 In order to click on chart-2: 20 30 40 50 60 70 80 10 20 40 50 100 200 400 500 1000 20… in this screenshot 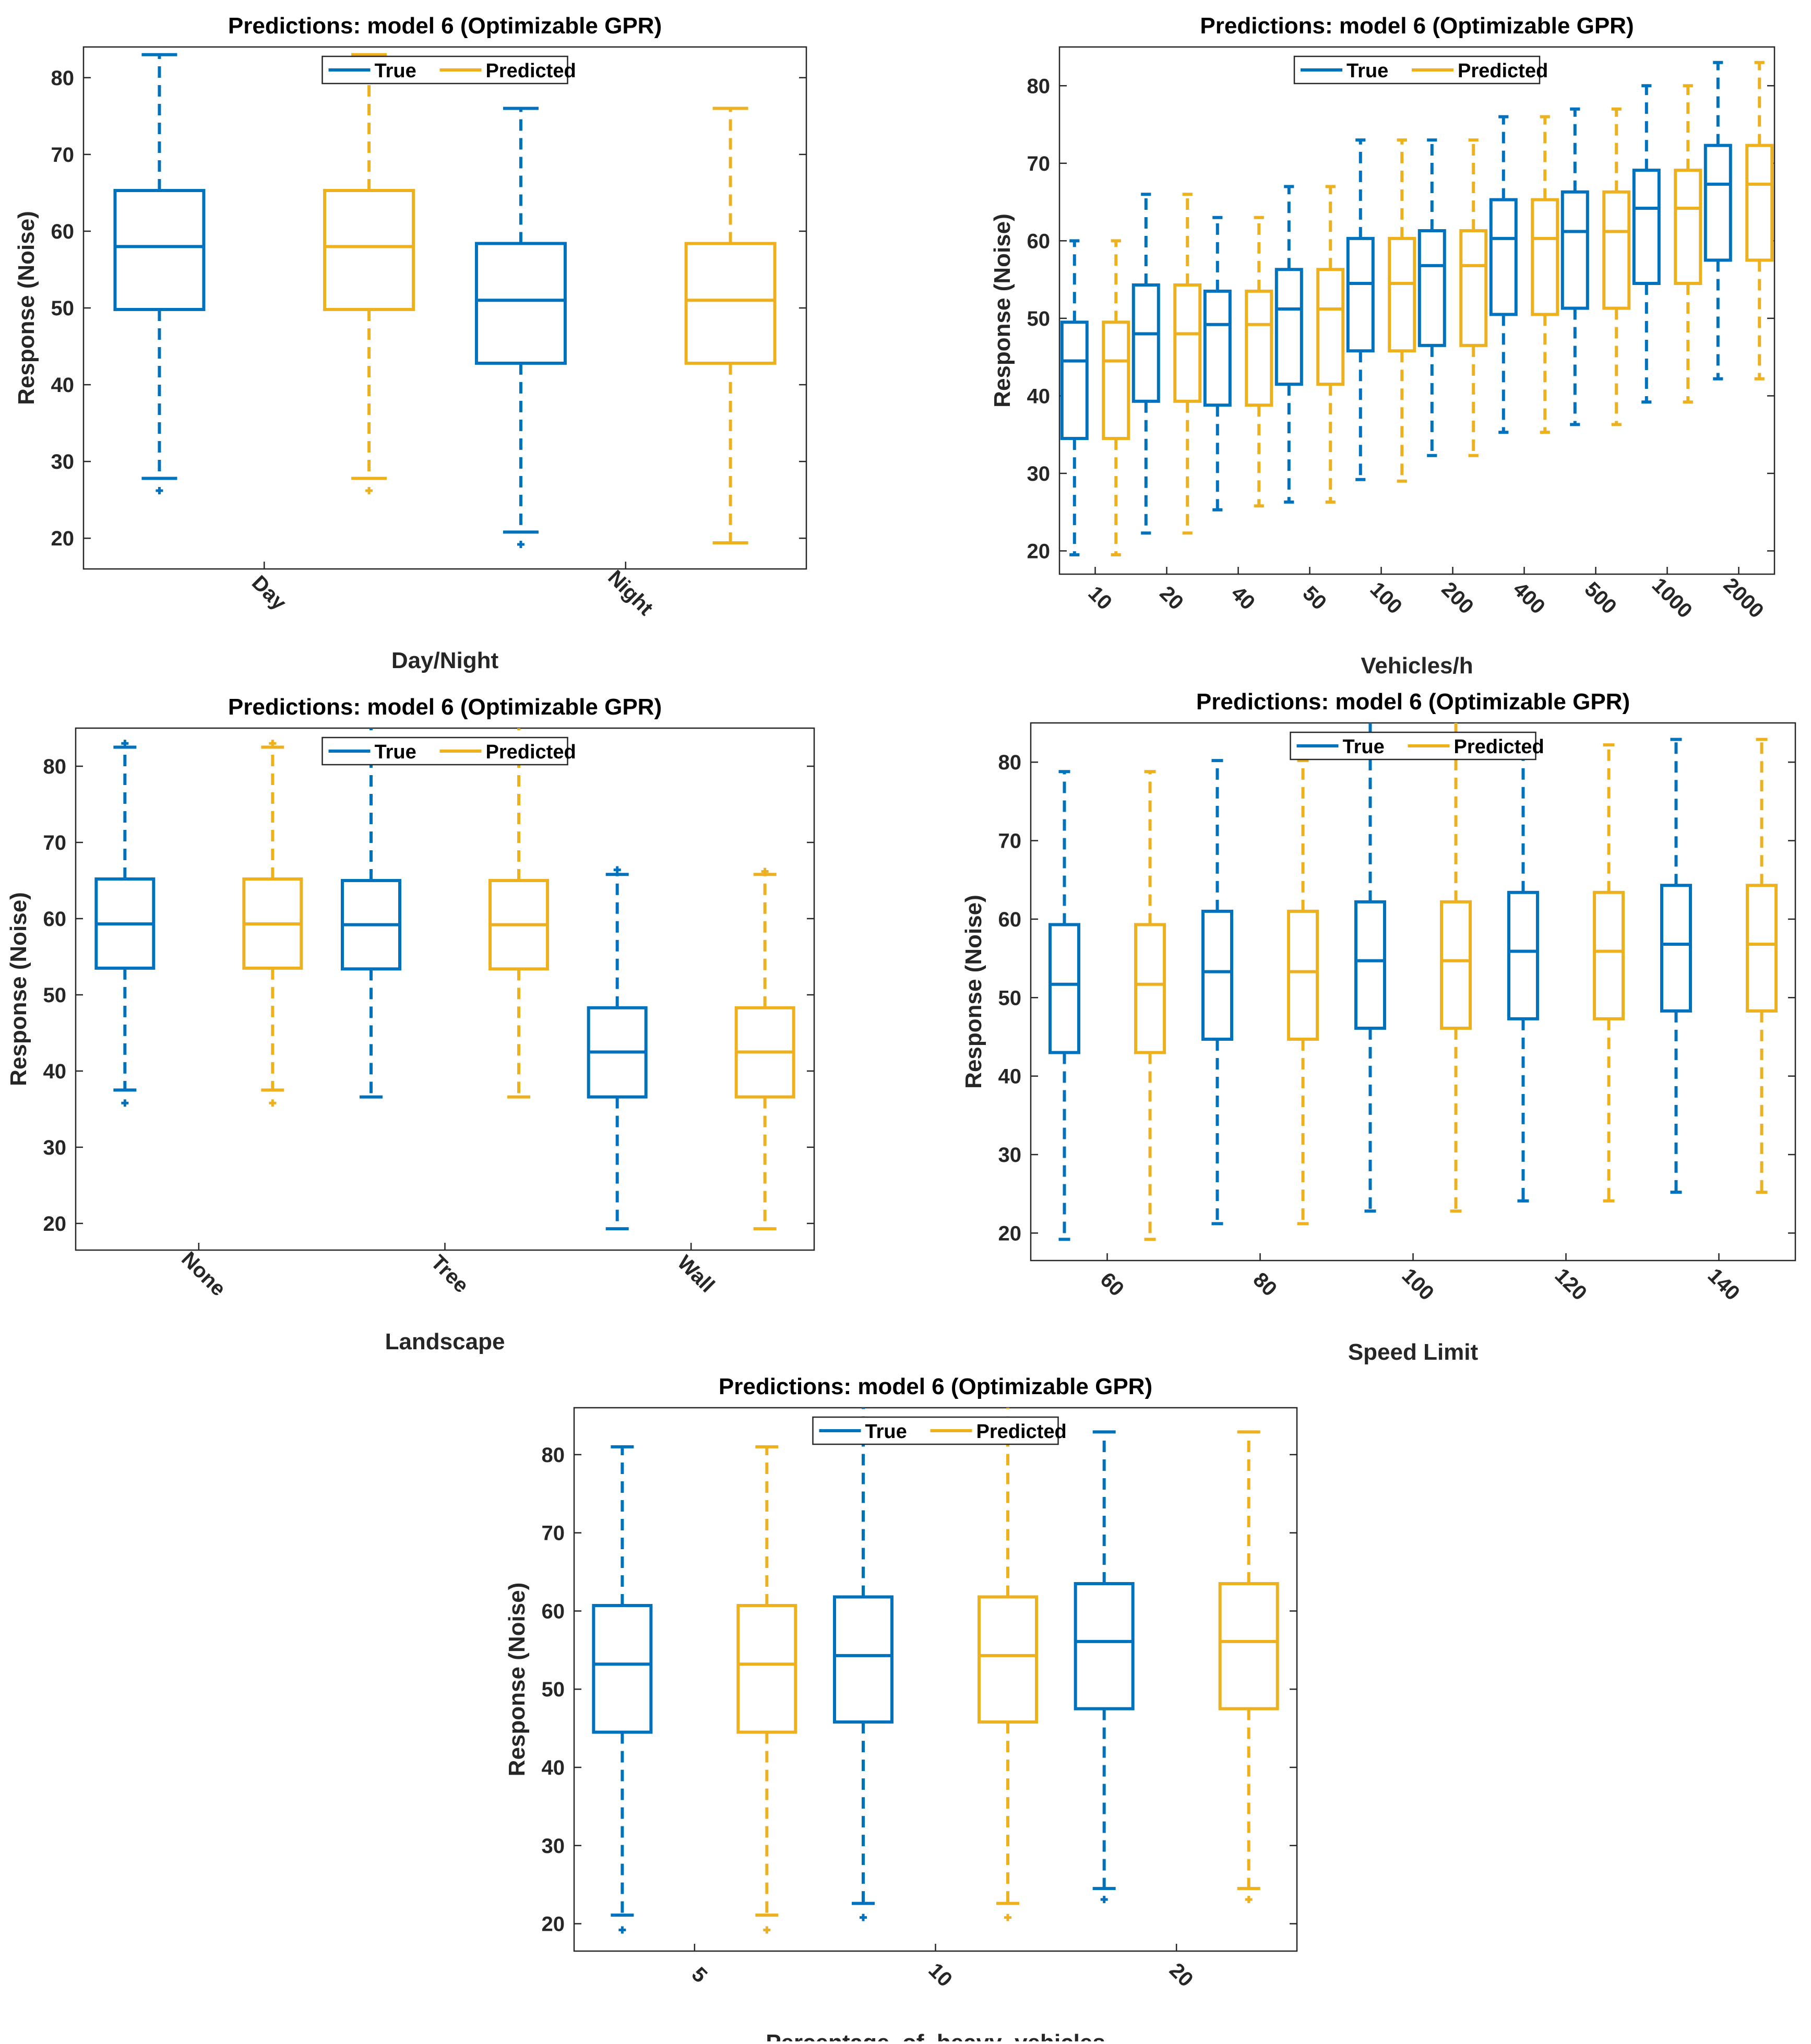, I will do `click(1383, 346)`.